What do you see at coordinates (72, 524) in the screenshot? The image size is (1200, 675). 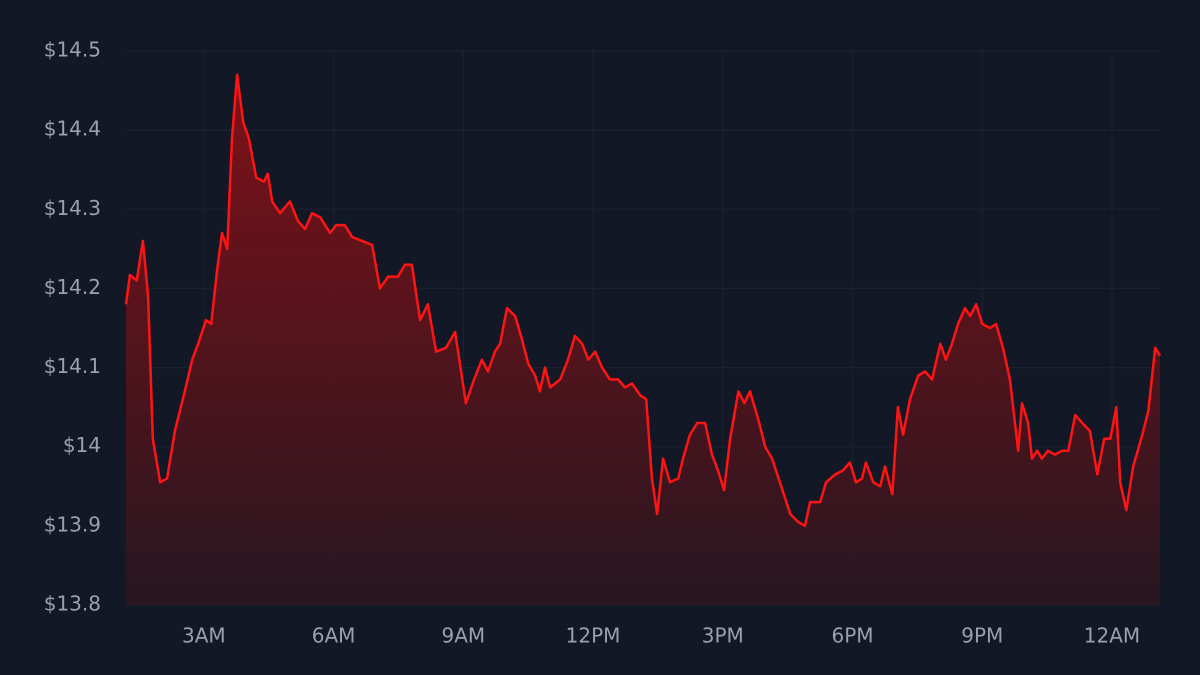 I see `y-tick-label: $13.9` at bounding box center [72, 524].